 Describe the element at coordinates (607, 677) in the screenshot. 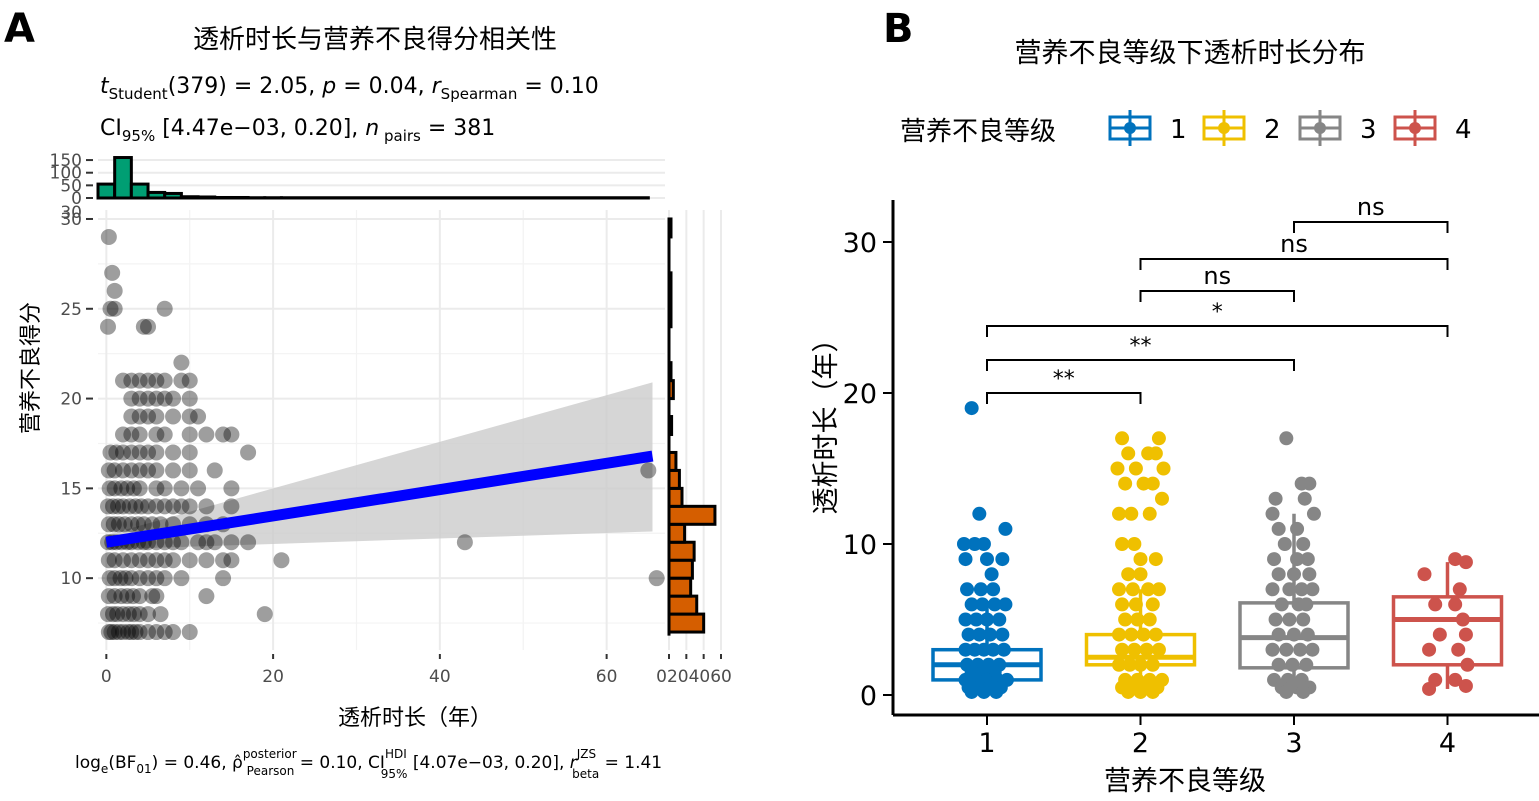

I see `x-tick-label: 60` at that location.